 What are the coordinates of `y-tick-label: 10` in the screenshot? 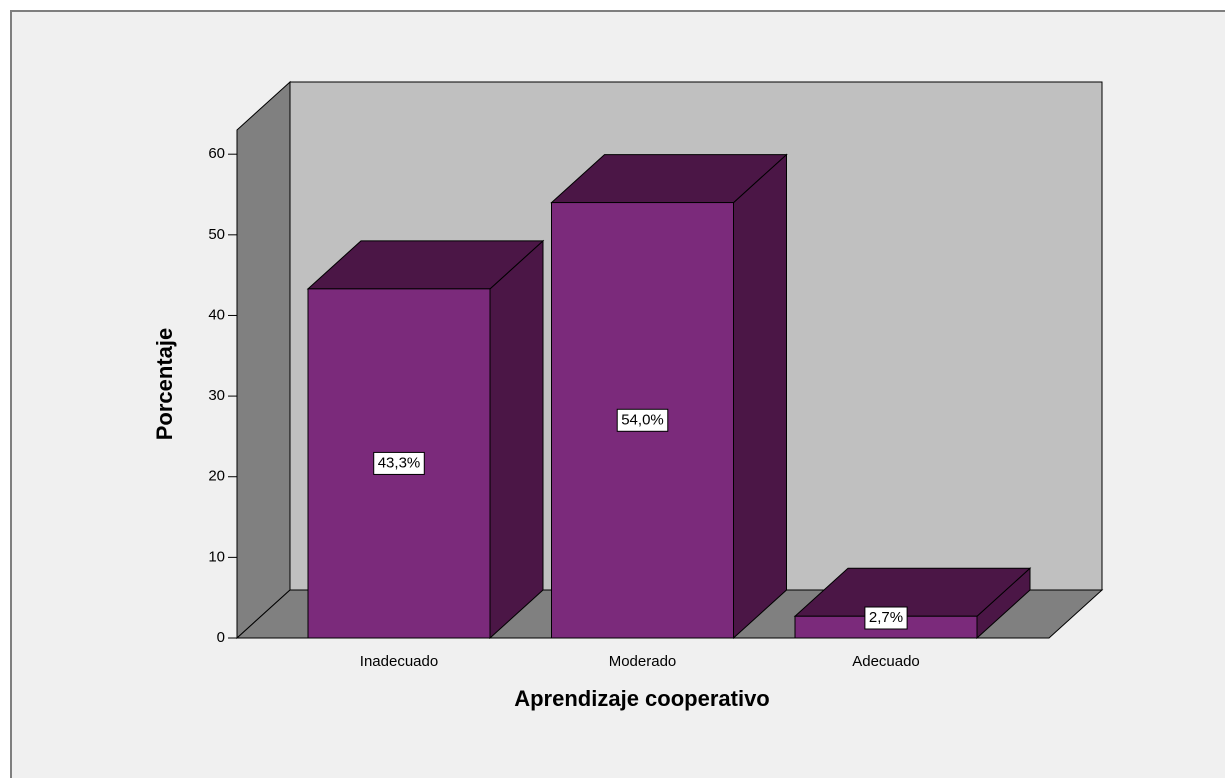 It's located at (216, 556).